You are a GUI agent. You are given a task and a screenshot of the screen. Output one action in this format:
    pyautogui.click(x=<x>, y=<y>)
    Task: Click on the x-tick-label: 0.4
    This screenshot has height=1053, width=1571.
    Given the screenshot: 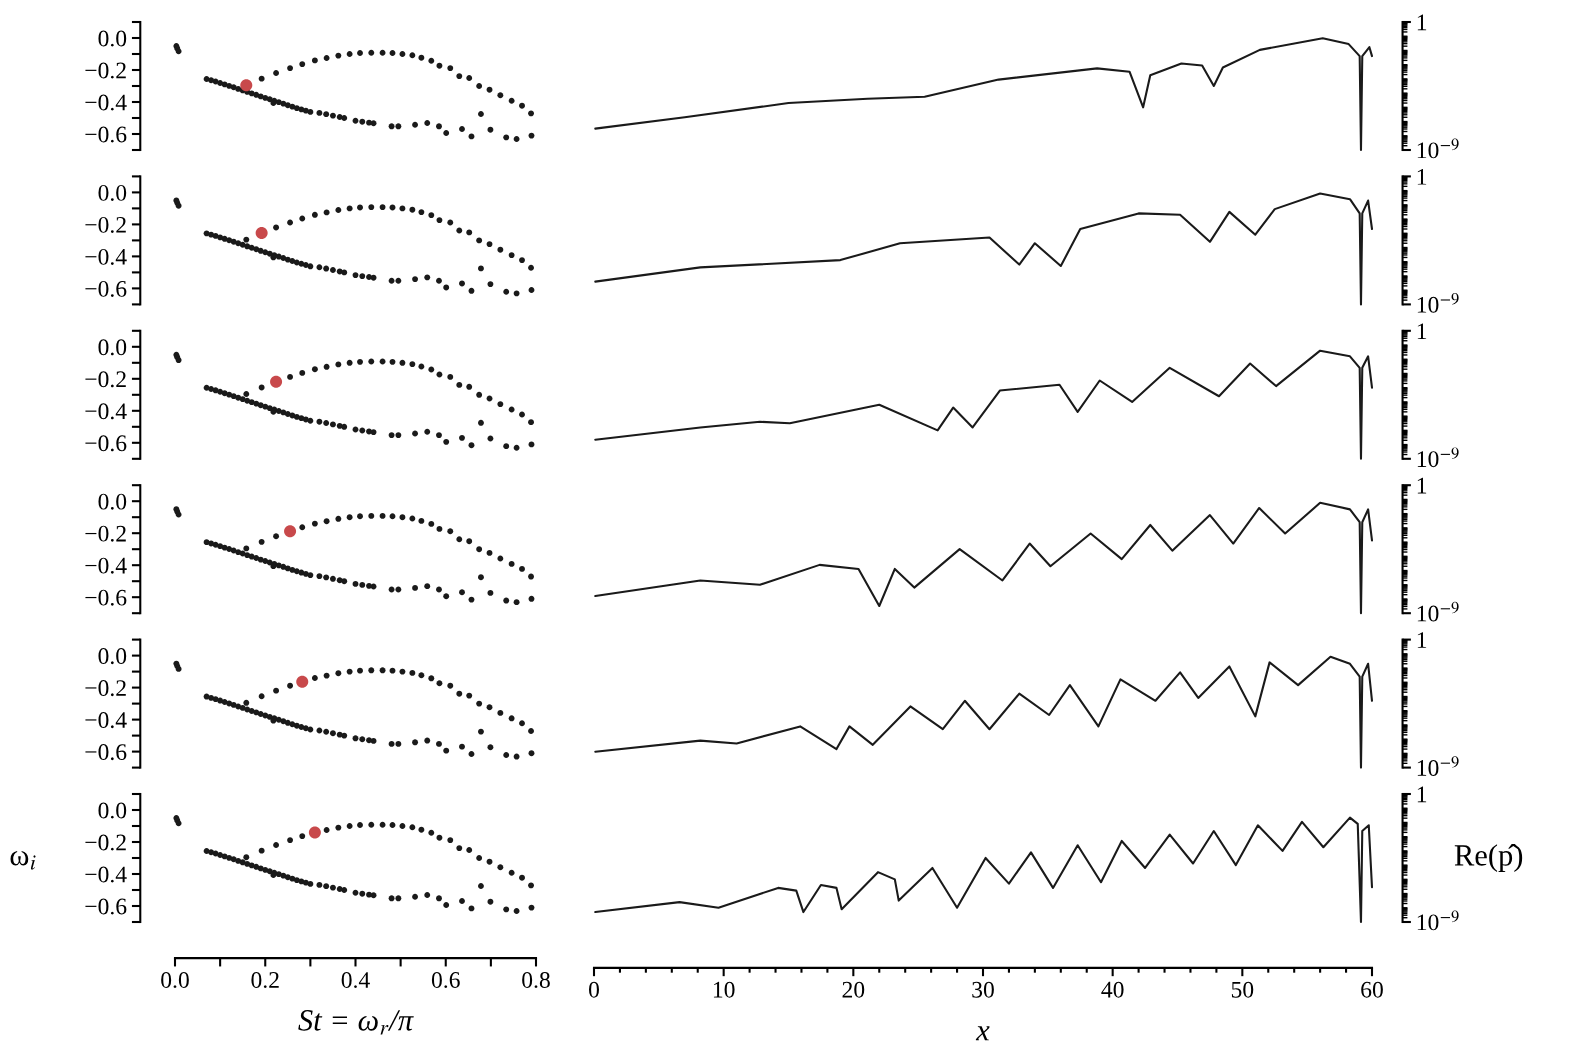 What is the action you would take?
    pyautogui.click(x=355, y=980)
    